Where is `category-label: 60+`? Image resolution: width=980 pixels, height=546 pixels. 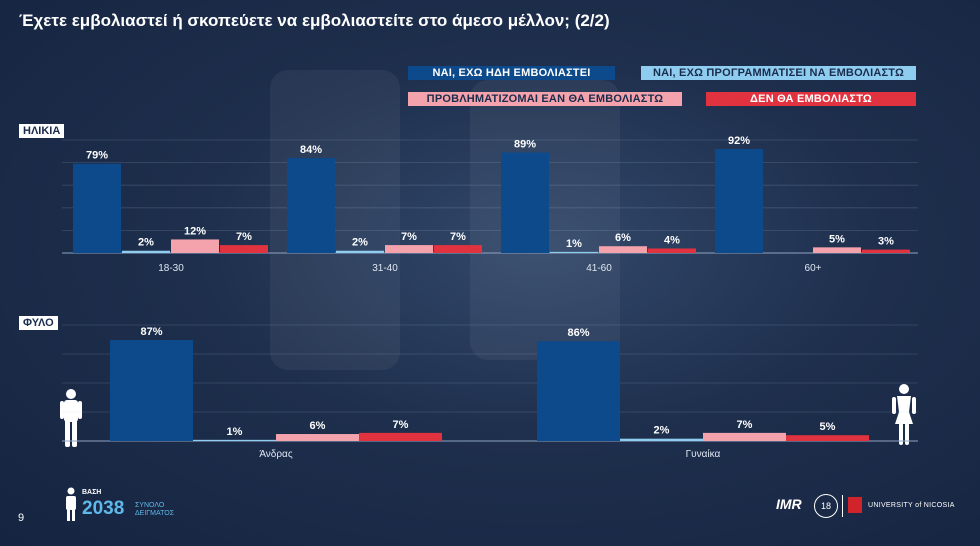
category-label: 60+ is located at coordinates (813, 268).